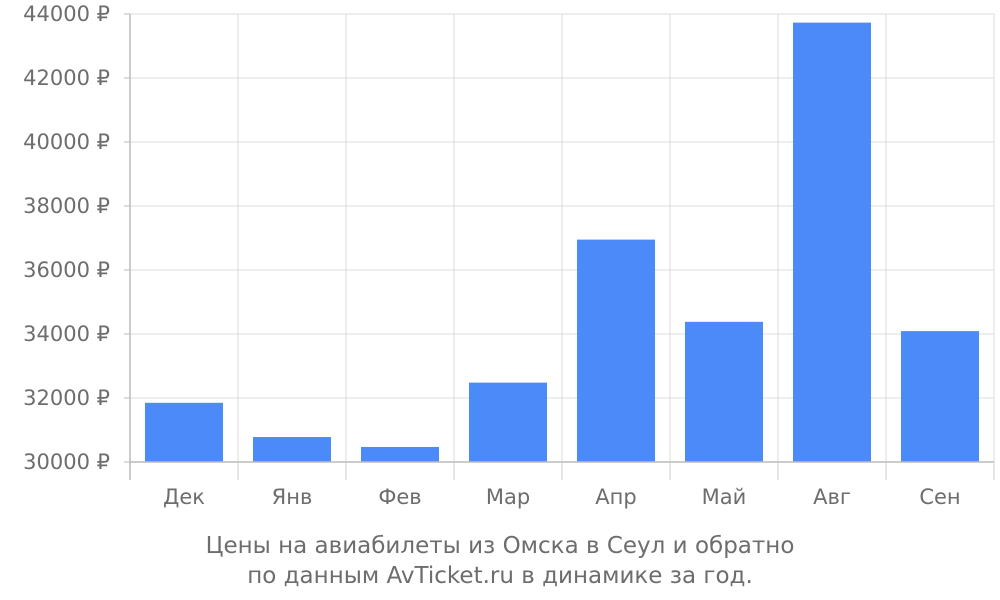  Describe the element at coordinates (66, 206) in the screenshot. I see `y-tick-label: 38000 ₽` at that location.